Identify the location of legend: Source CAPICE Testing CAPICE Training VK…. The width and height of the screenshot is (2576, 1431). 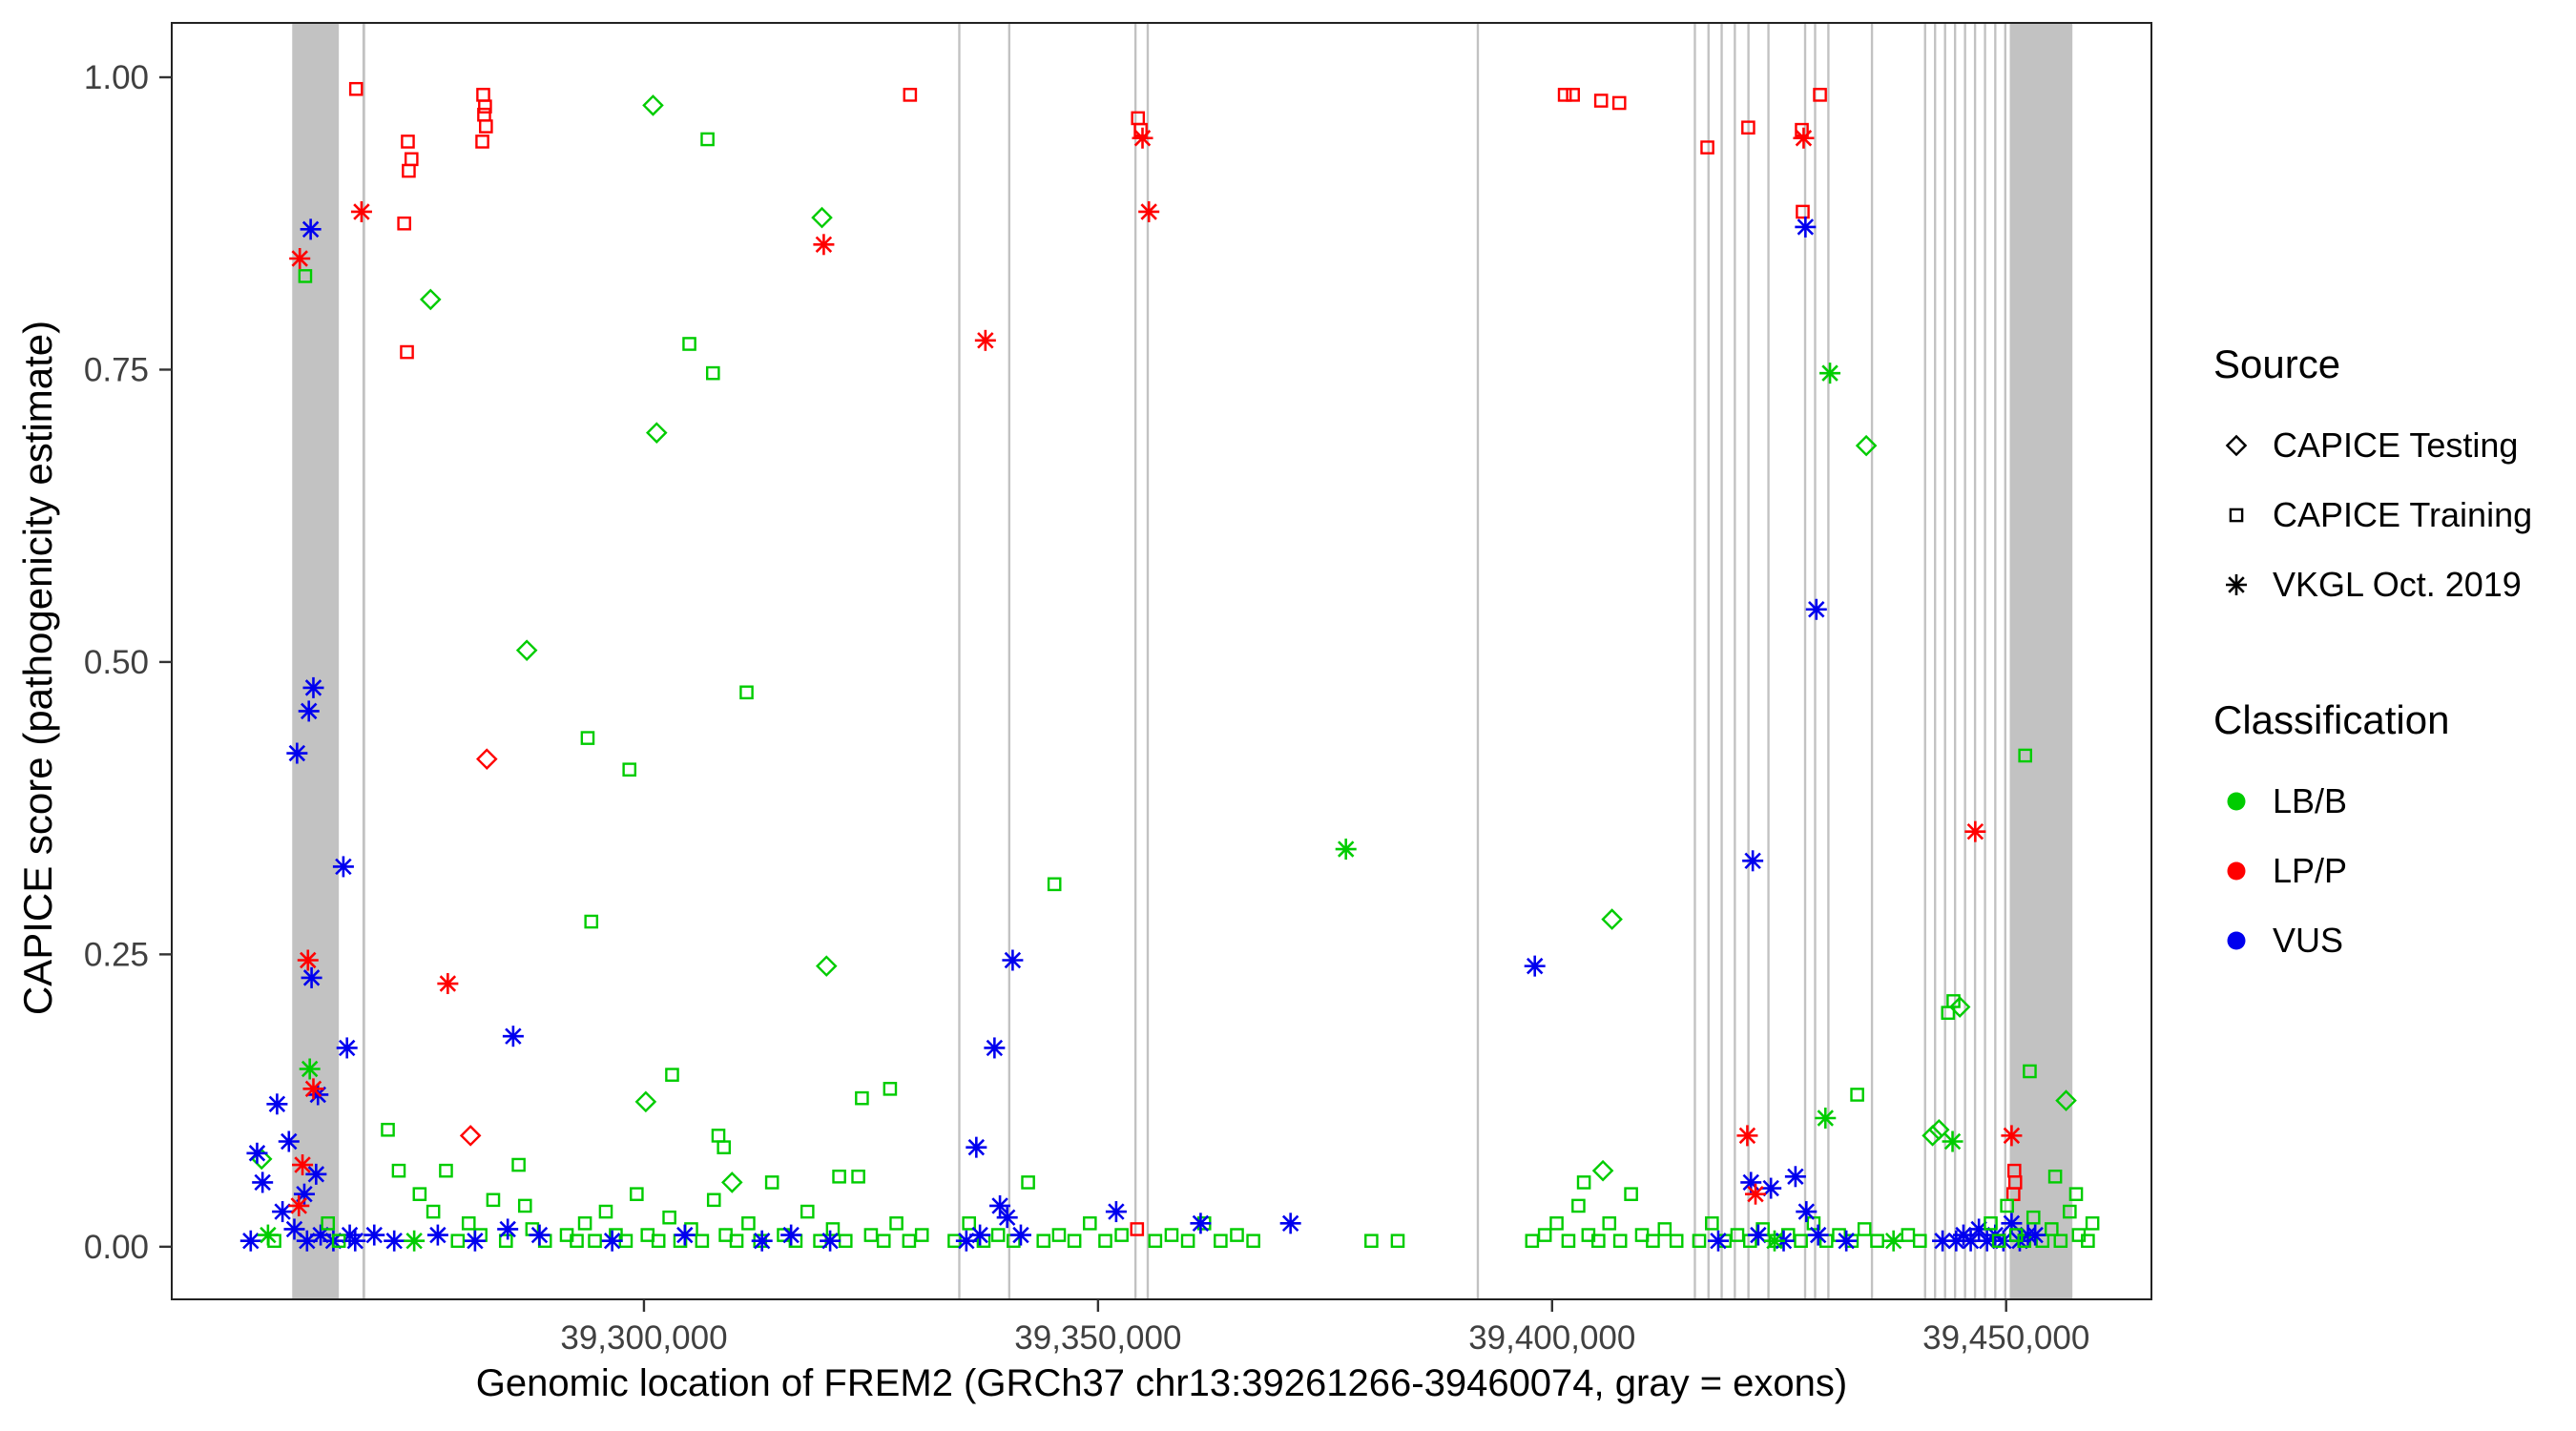
(2394, 658).